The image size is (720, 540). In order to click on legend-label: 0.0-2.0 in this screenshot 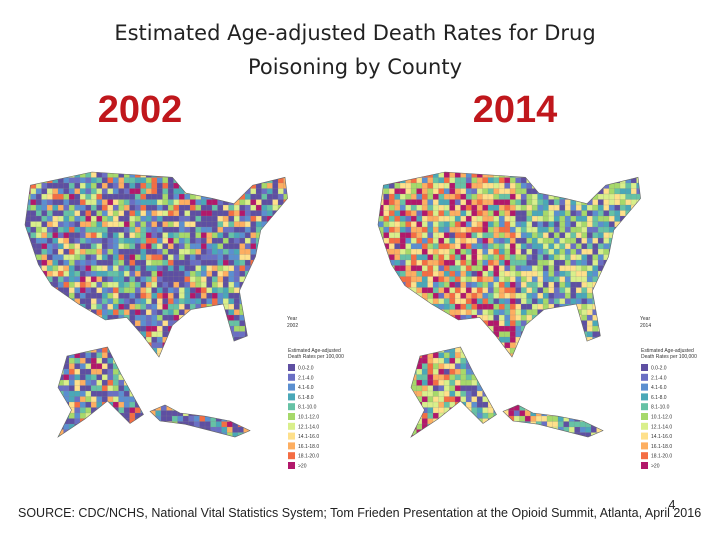, I will do `click(306, 369)`.